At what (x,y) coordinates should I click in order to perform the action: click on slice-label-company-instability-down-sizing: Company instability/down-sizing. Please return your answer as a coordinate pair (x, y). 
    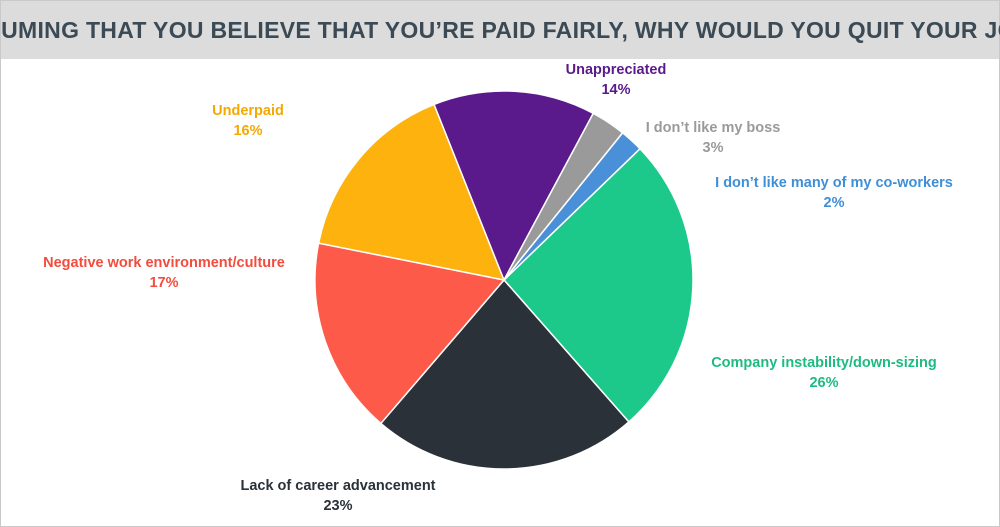
    Looking at the image, I should click on (824, 363).